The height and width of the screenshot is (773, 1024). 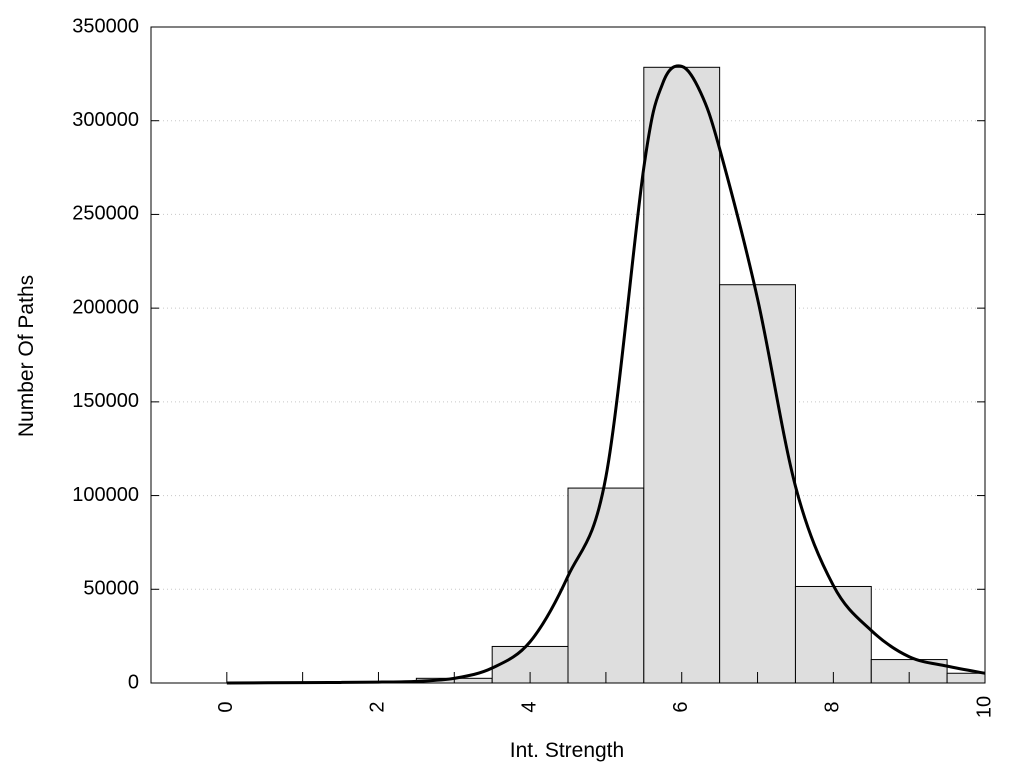 What do you see at coordinates (26, 356) in the screenshot?
I see `y-axis-title: Number Of Paths` at bounding box center [26, 356].